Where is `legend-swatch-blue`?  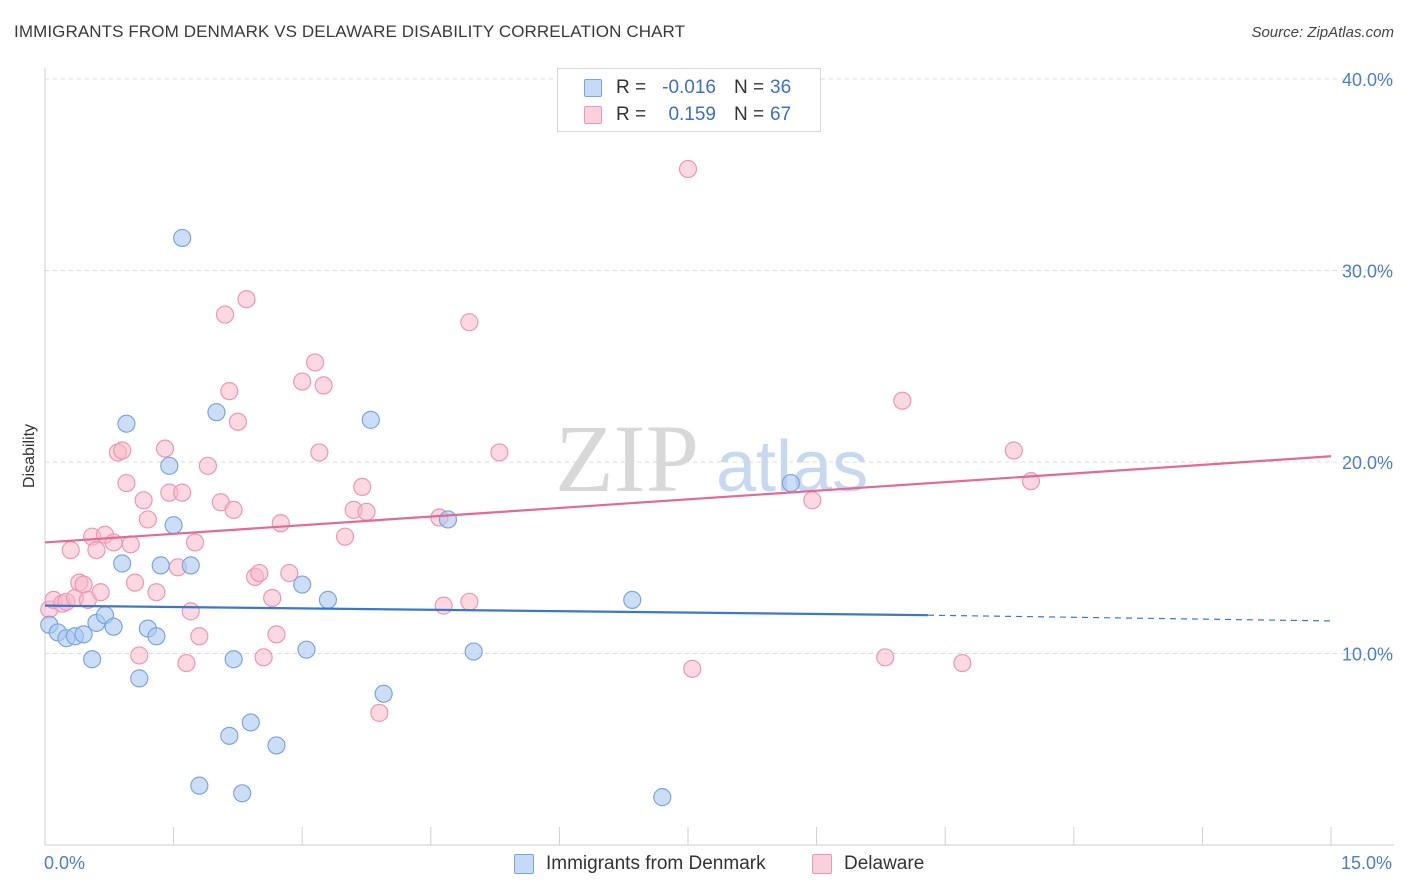 legend-swatch-blue is located at coordinates (524, 864).